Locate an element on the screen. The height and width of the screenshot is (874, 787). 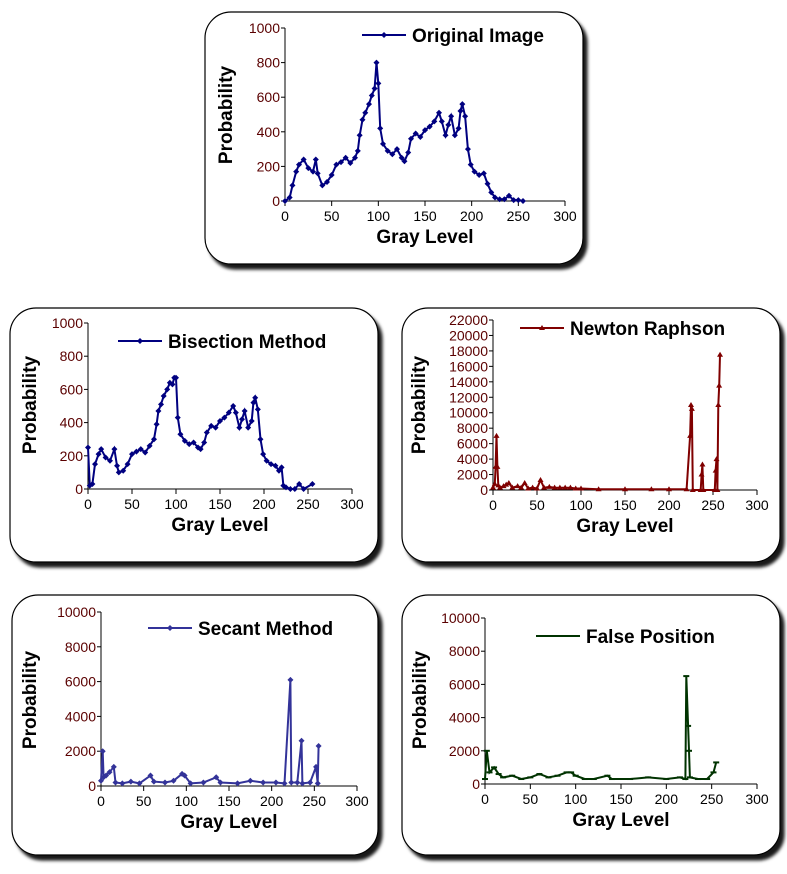
y-tick-label: 8000 is located at coordinates (80, 647).